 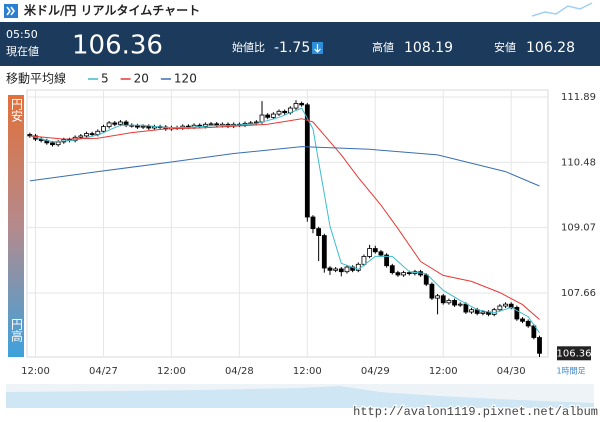 What do you see at coordinates (10, 11) in the screenshot?
I see `logo-arrows` at bounding box center [10, 11].